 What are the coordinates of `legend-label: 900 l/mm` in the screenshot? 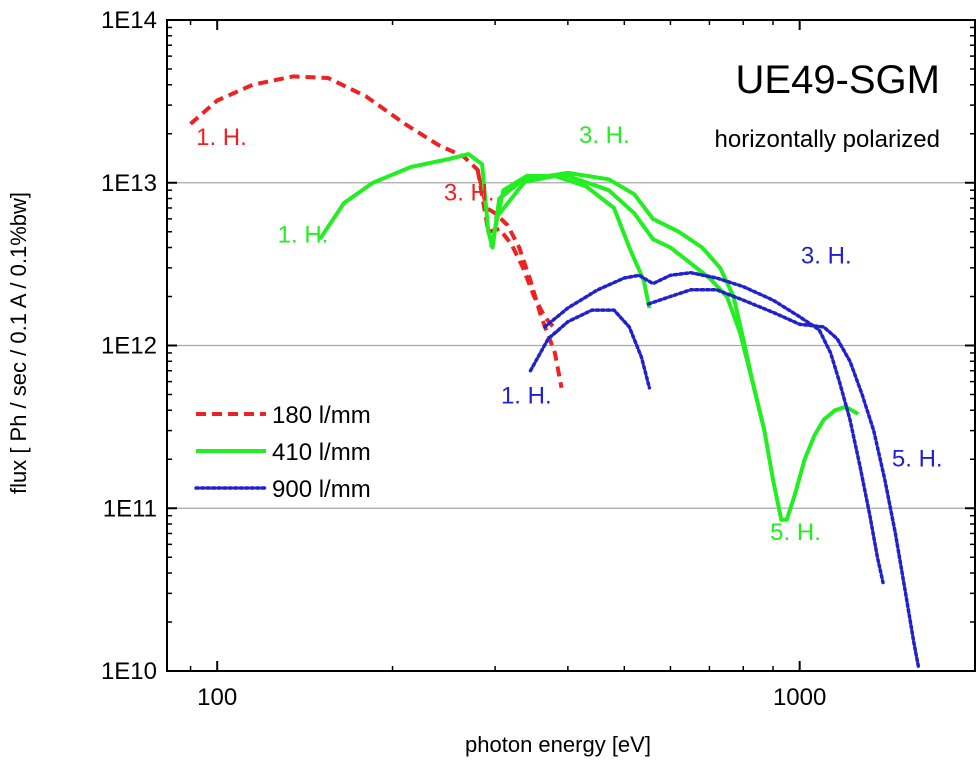 It's located at (321, 489).